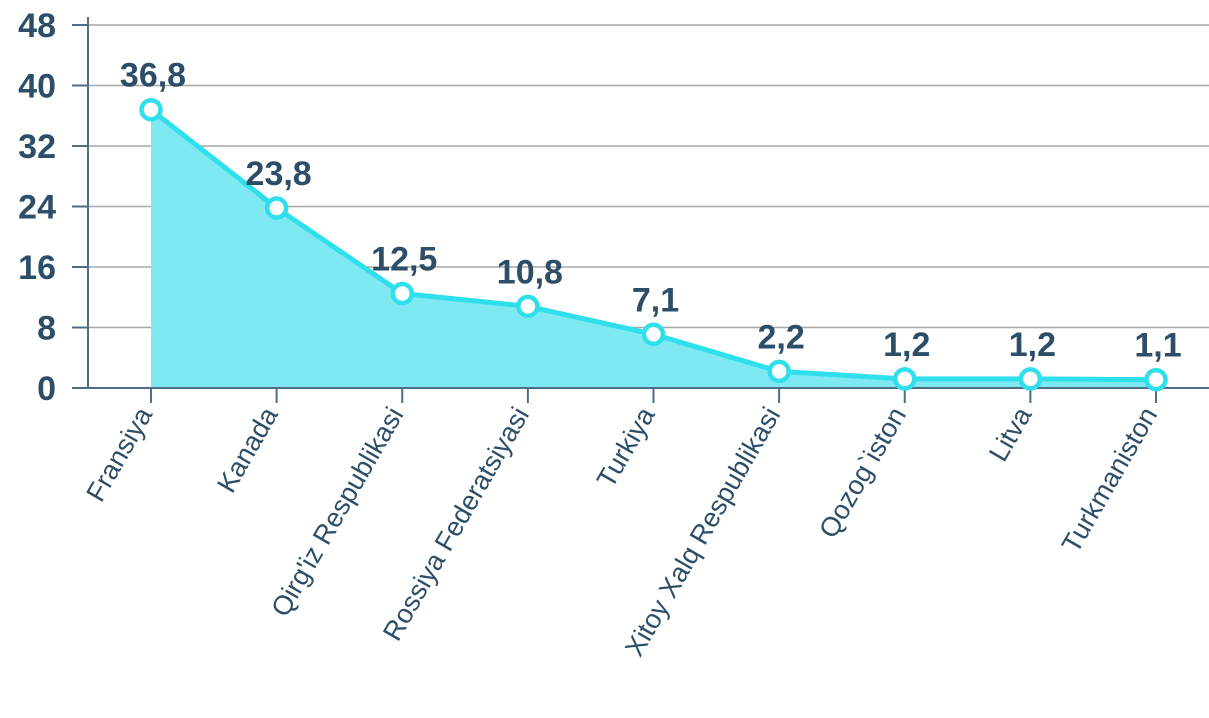  Describe the element at coordinates (456, 524) in the screenshot. I see `x-tick-label: Rossiya Federatsiyasi` at that location.